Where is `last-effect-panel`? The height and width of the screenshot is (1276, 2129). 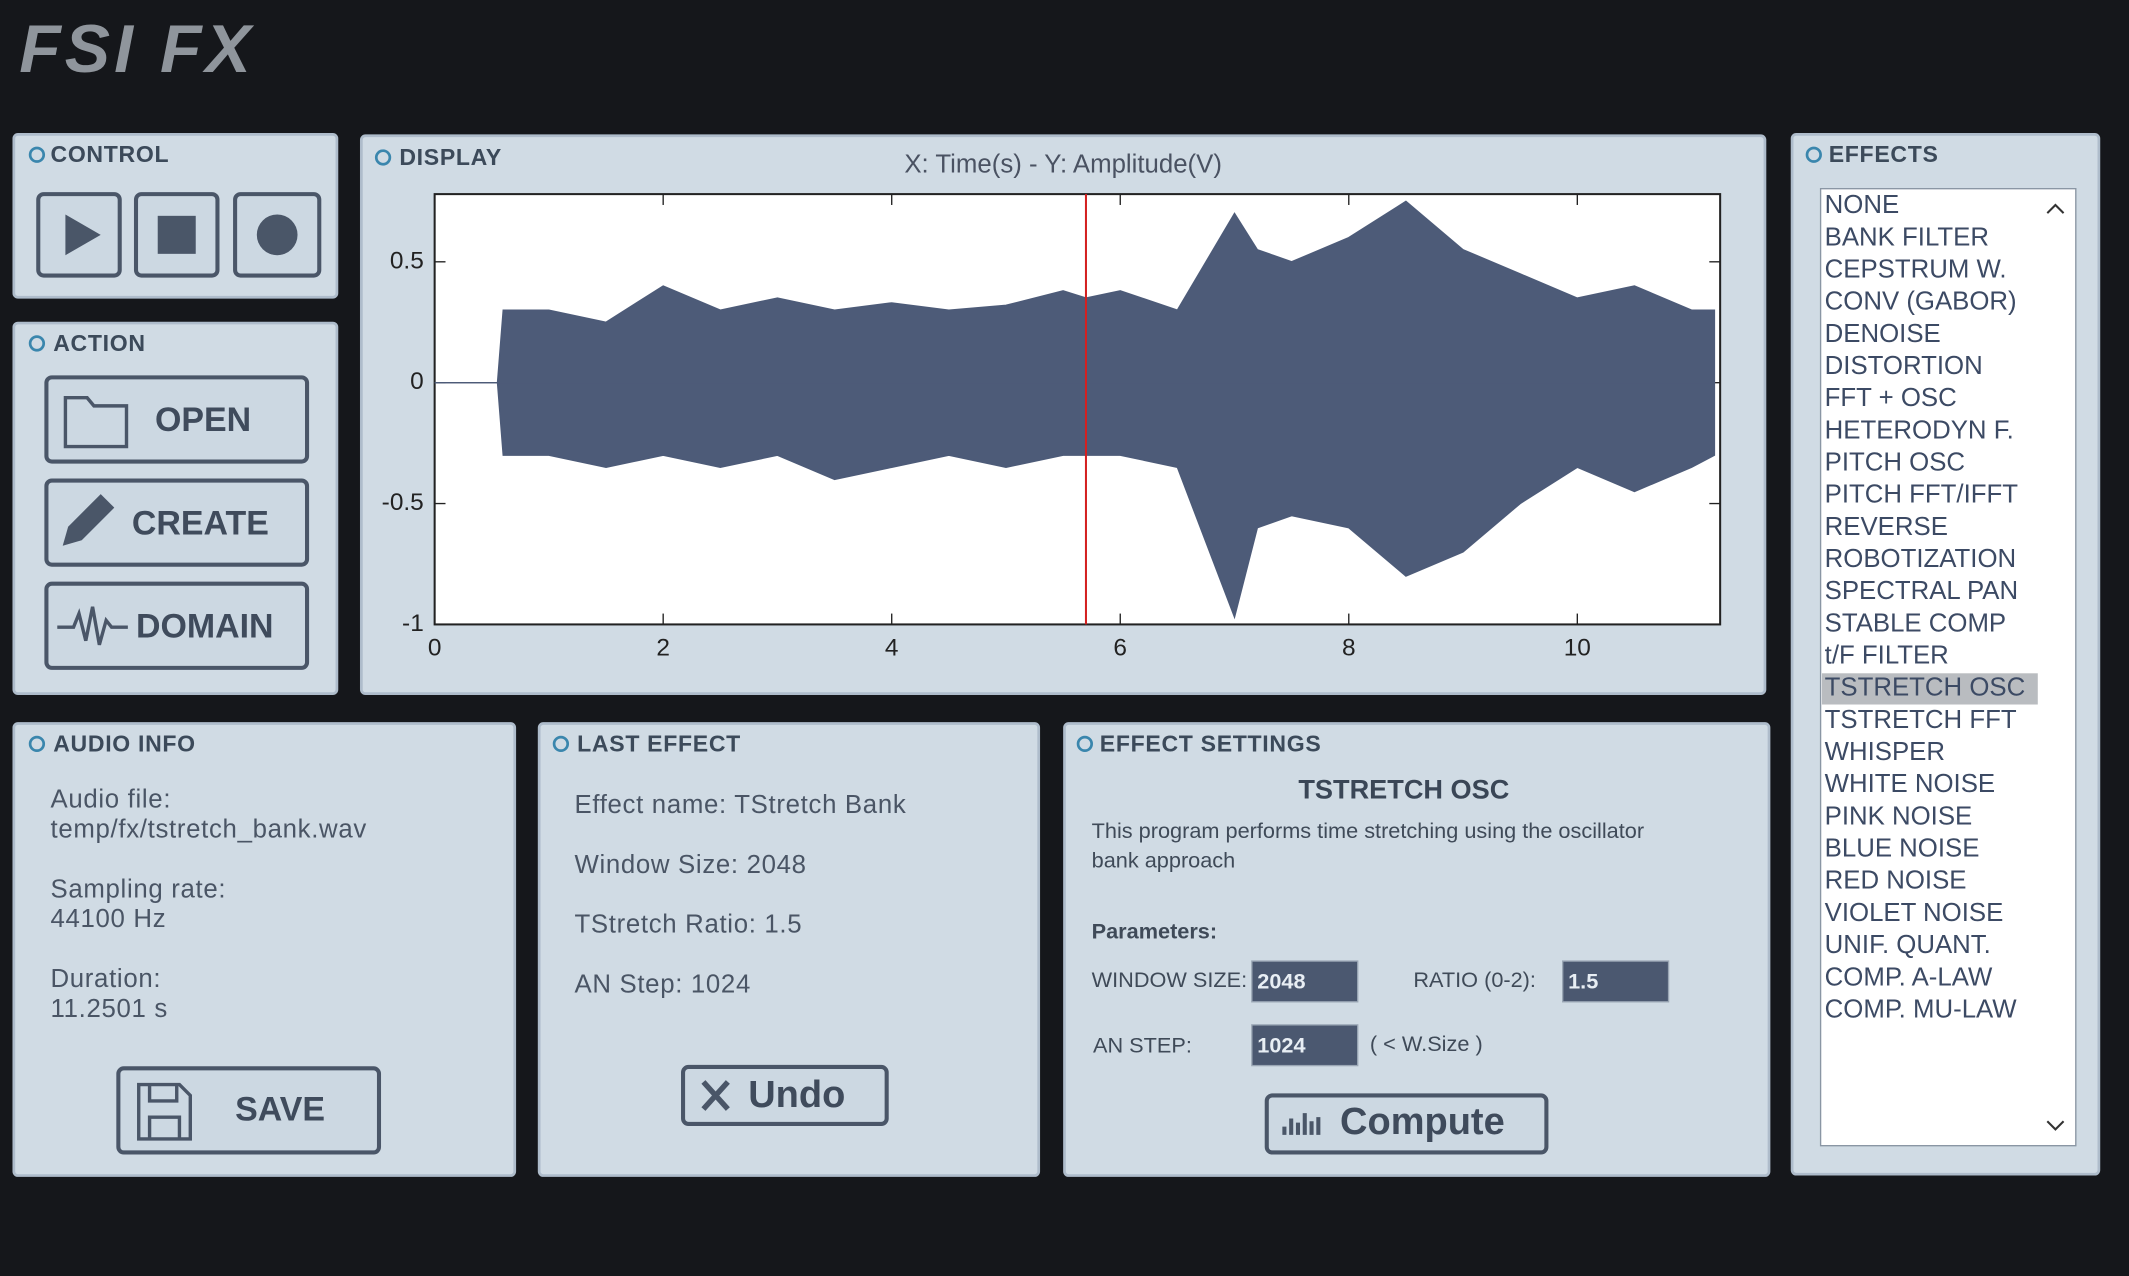
last-effect-panel is located at coordinates (789, 949).